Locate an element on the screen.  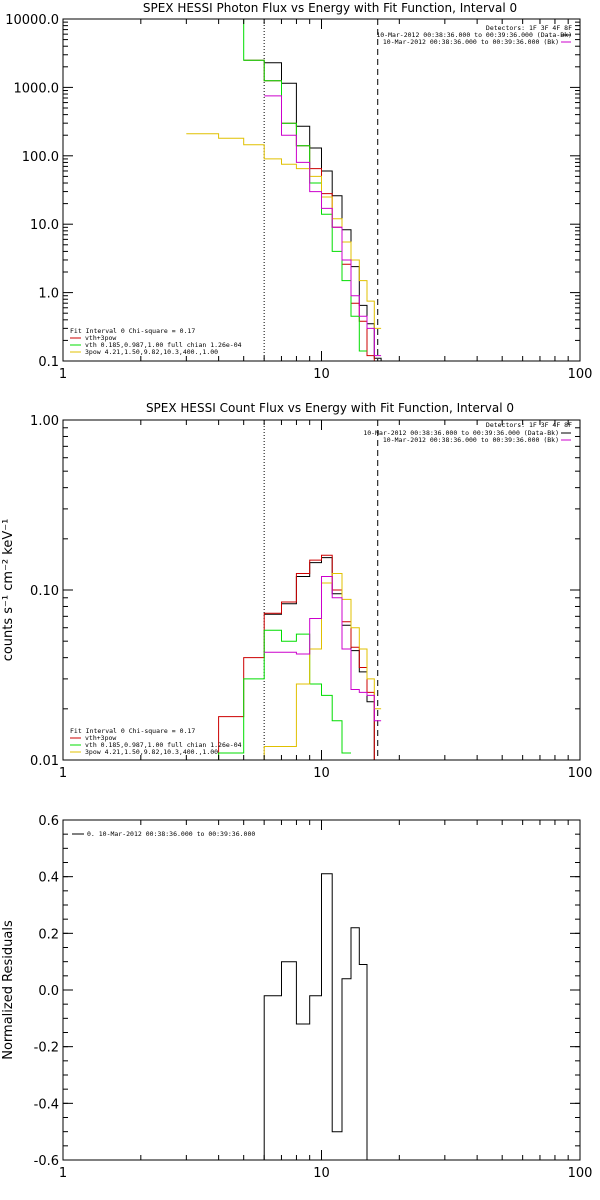
count-flux-series is located at coordinates (284, 590).